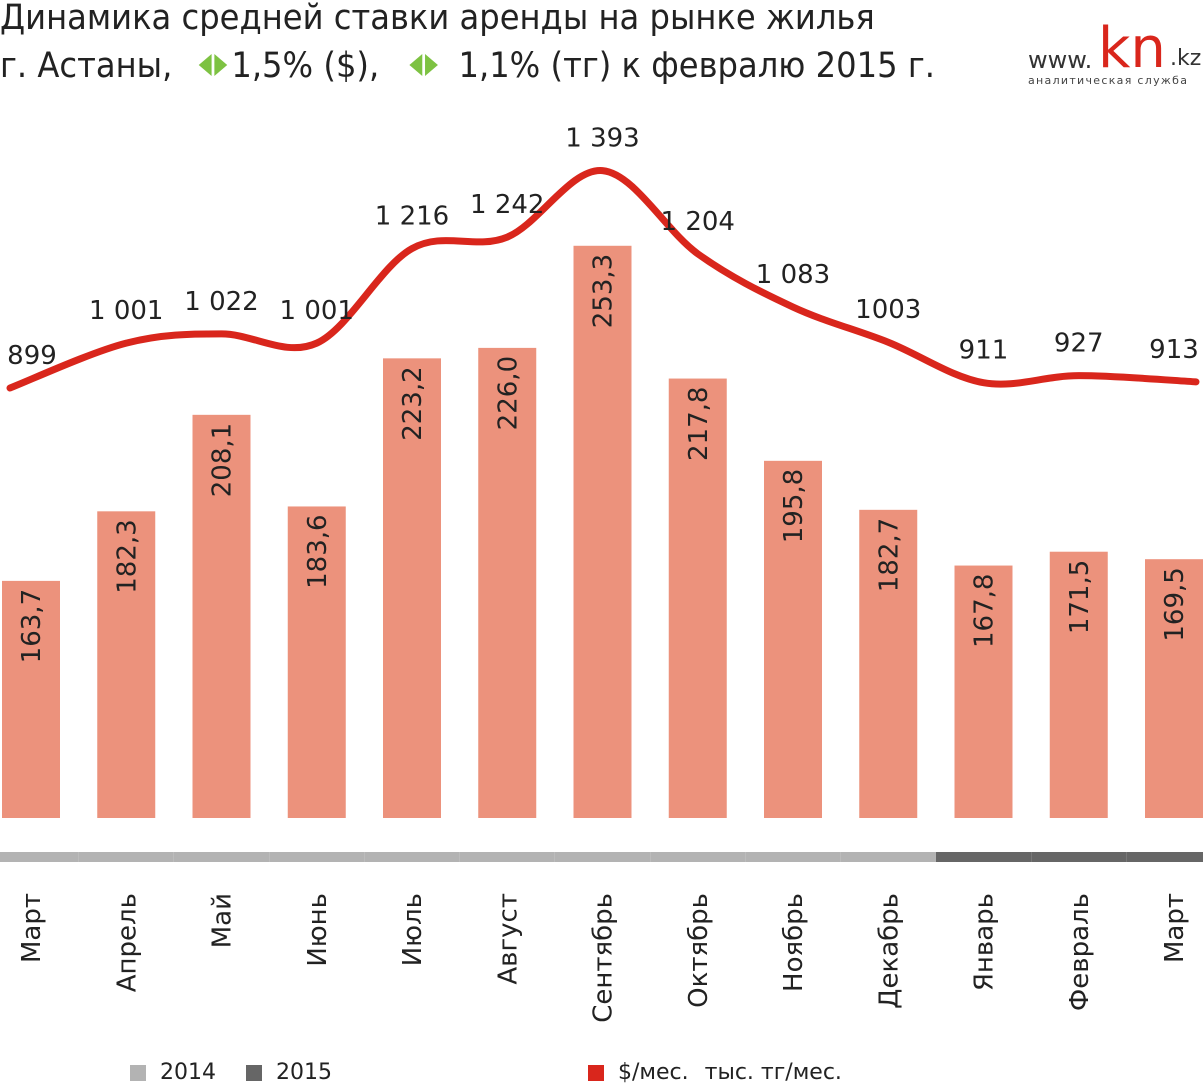 This screenshot has height=1089, width=1203. I want to click on legend-2015: 2015, so click(289, 1072).